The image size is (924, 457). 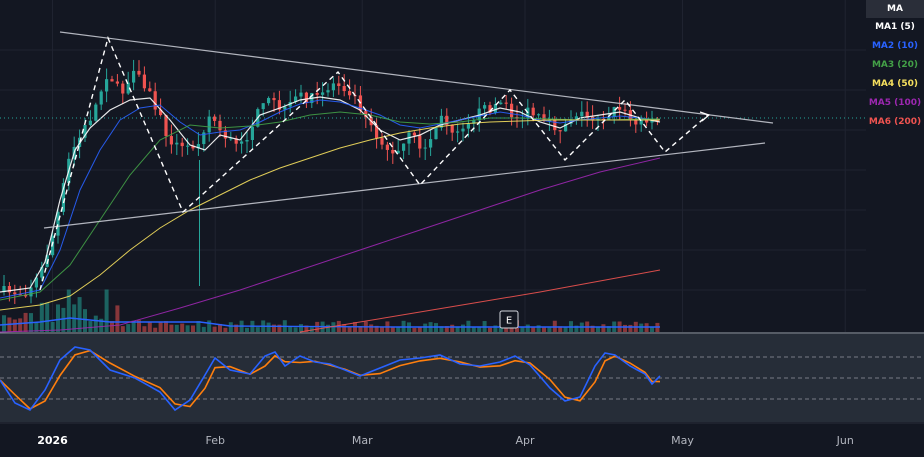 What do you see at coordinates (895, 46) in the screenshot?
I see `legend-ma2: MA2 (10)` at bounding box center [895, 46].